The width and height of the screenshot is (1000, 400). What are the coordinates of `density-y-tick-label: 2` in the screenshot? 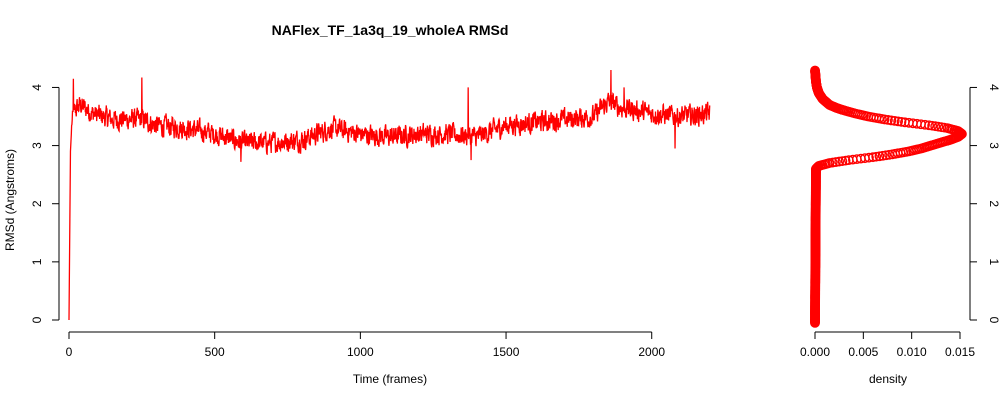 It's located at (993, 203).